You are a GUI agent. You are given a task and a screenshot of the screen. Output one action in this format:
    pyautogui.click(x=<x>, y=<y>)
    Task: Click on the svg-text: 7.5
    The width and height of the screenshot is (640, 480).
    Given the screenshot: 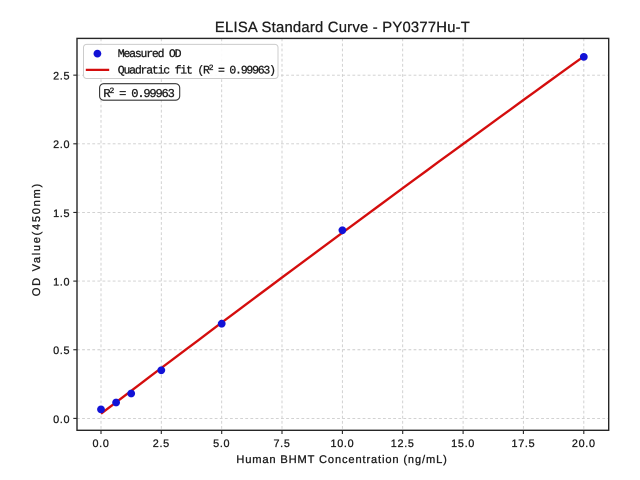 What is the action you would take?
    pyautogui.click(x=281, y=444)
    